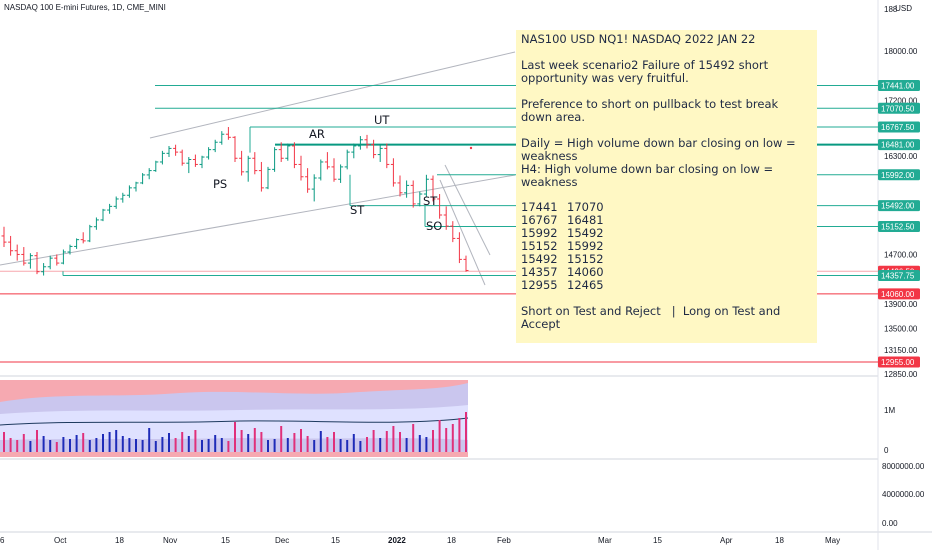  I want to click on time-tick-label: Dec, so click(282, 540).